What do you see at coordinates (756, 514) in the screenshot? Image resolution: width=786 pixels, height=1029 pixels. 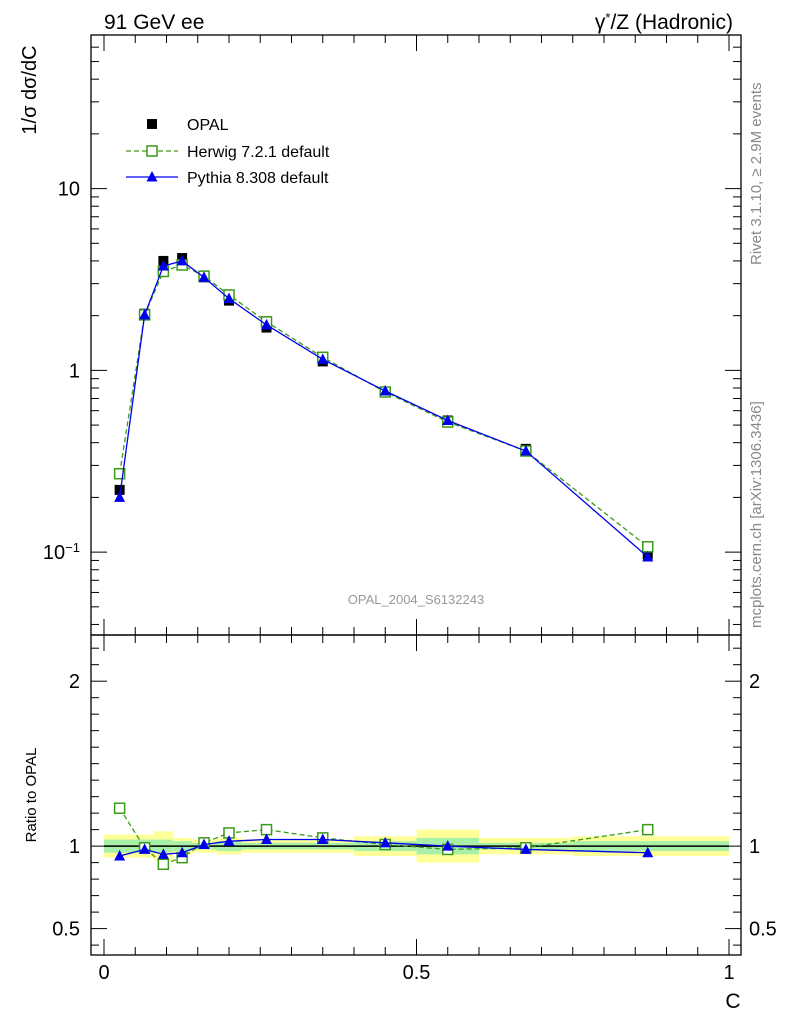 I see `mcplots-label: mcplots.cern.ch [arXiv:1306.3436]` at bounding box center [756, 514].